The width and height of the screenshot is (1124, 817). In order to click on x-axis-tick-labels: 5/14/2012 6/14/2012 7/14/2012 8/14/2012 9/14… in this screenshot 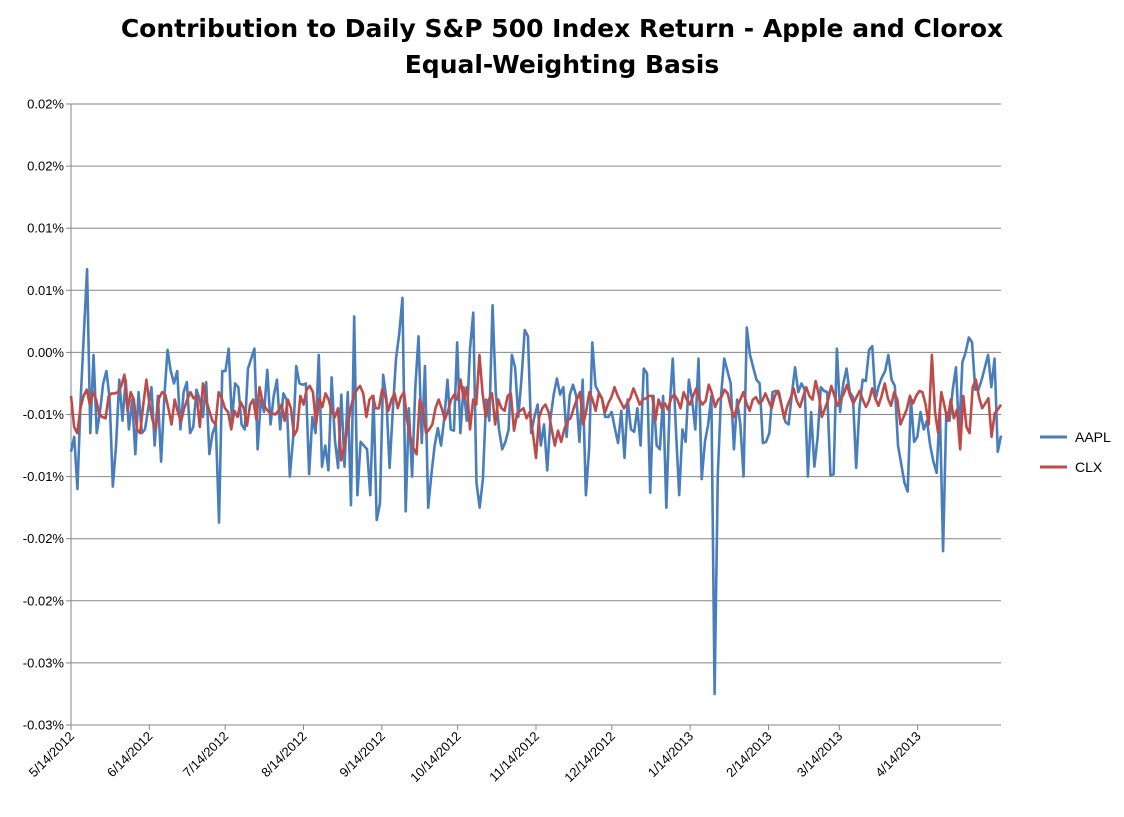, I will do `click(475, 755)`.